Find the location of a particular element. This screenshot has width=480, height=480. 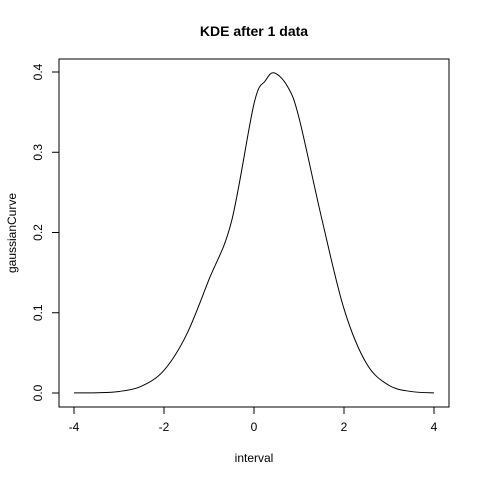

x-axis: -4 -2 0 2 4 is located at coordinates (253, 420).